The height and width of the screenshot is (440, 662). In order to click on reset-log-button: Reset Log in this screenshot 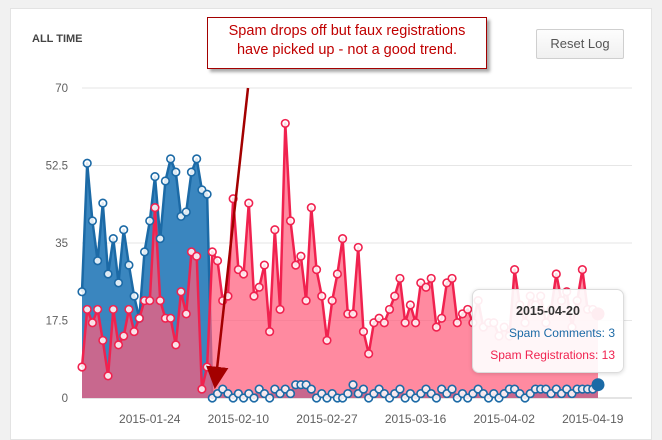, I will do `click(580, 44)`.